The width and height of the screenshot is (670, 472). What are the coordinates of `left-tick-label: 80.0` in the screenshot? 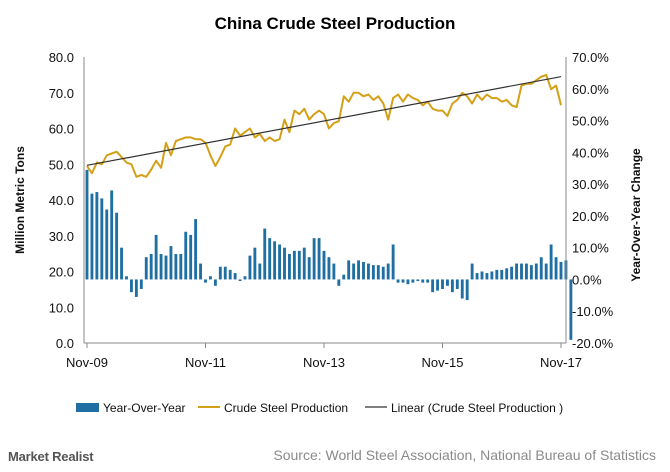 It's located at (61, 57).